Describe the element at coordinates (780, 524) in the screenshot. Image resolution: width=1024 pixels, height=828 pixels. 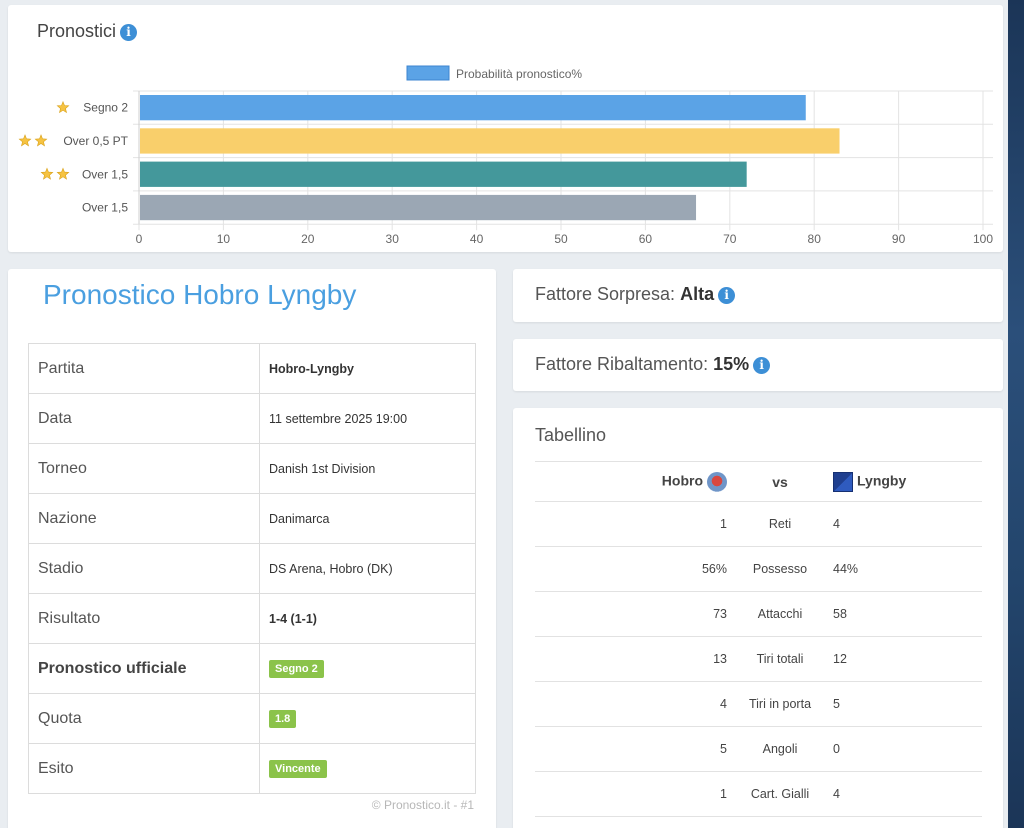
I see `stat-label: Reti` at that location.